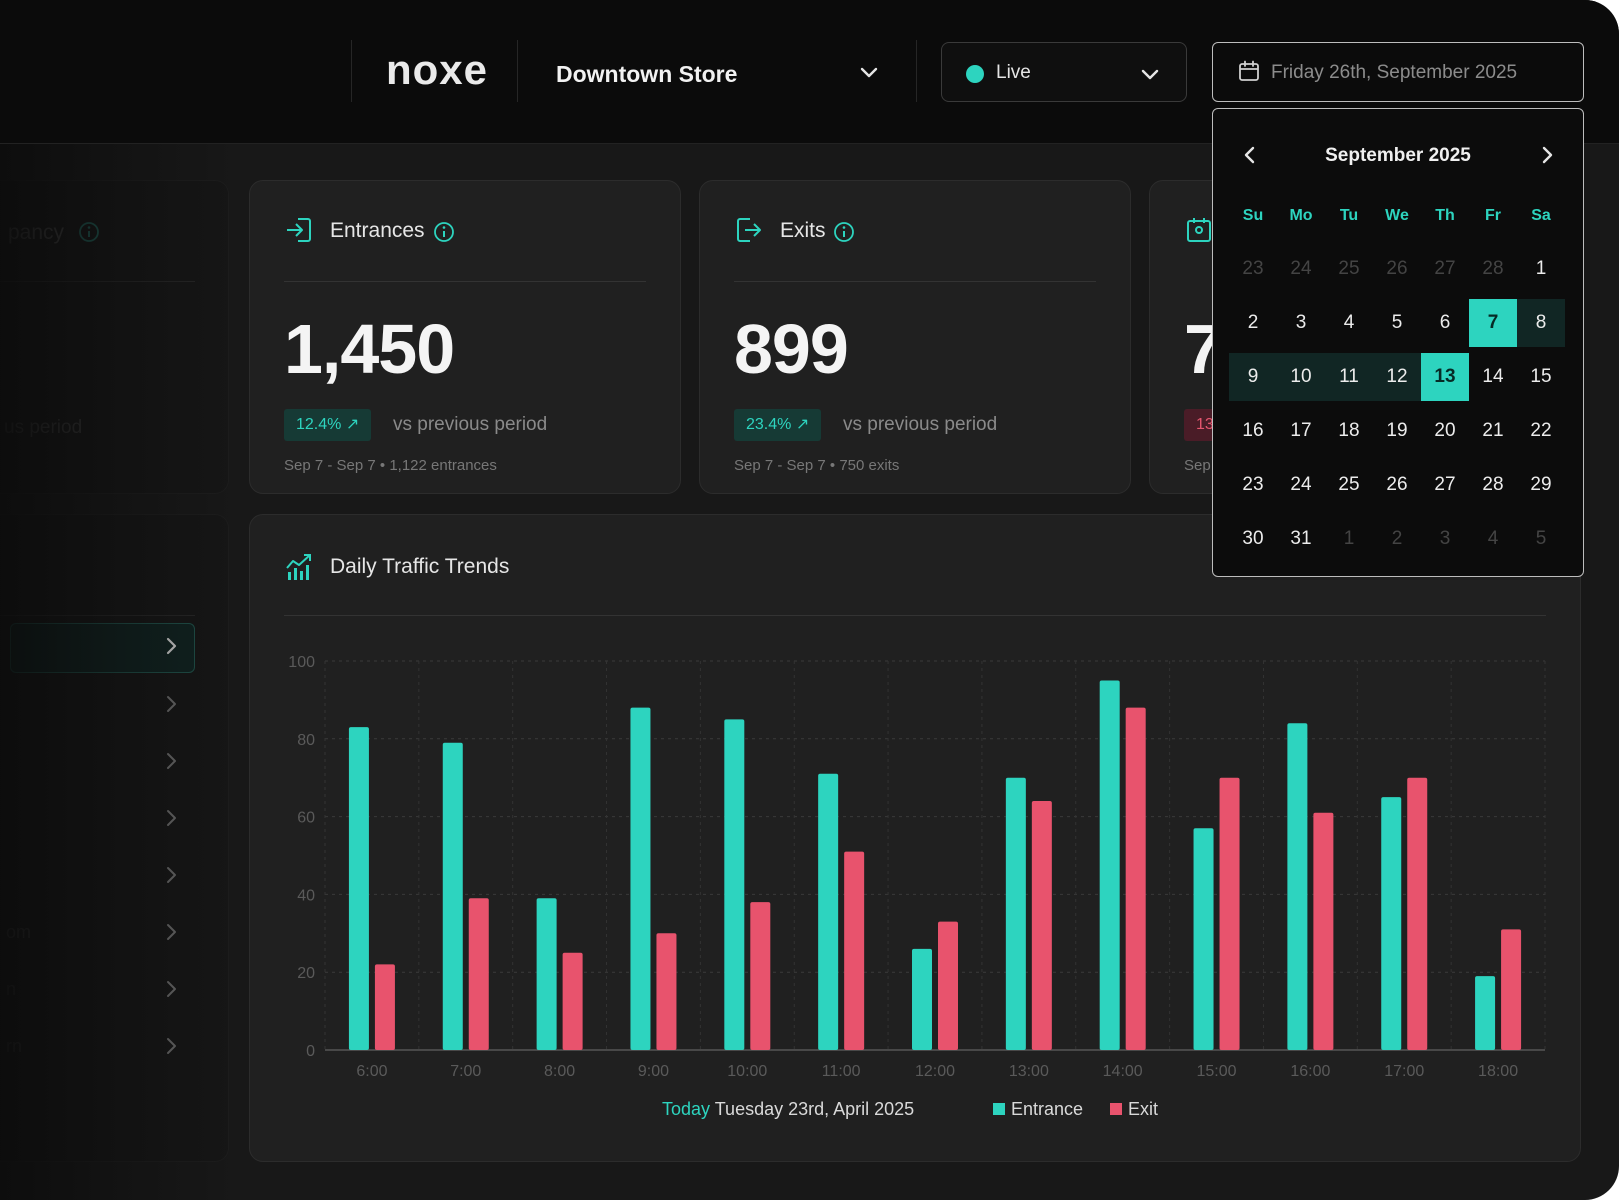 Image resolution: width=1619 pixels, height=1200 pixels. What do you see at coordinates (465, 1071) in the screenshot?
I see `x-tick-label: 7:00` at bounding box center [465, 1071].